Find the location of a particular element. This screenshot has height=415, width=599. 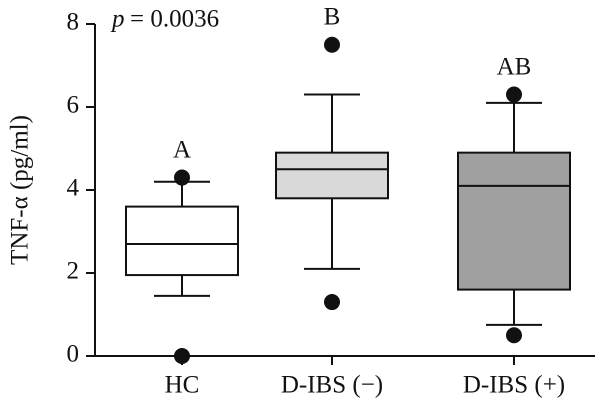

x-tick-label: D-IBS (+) is located at coordinates (514, 385).